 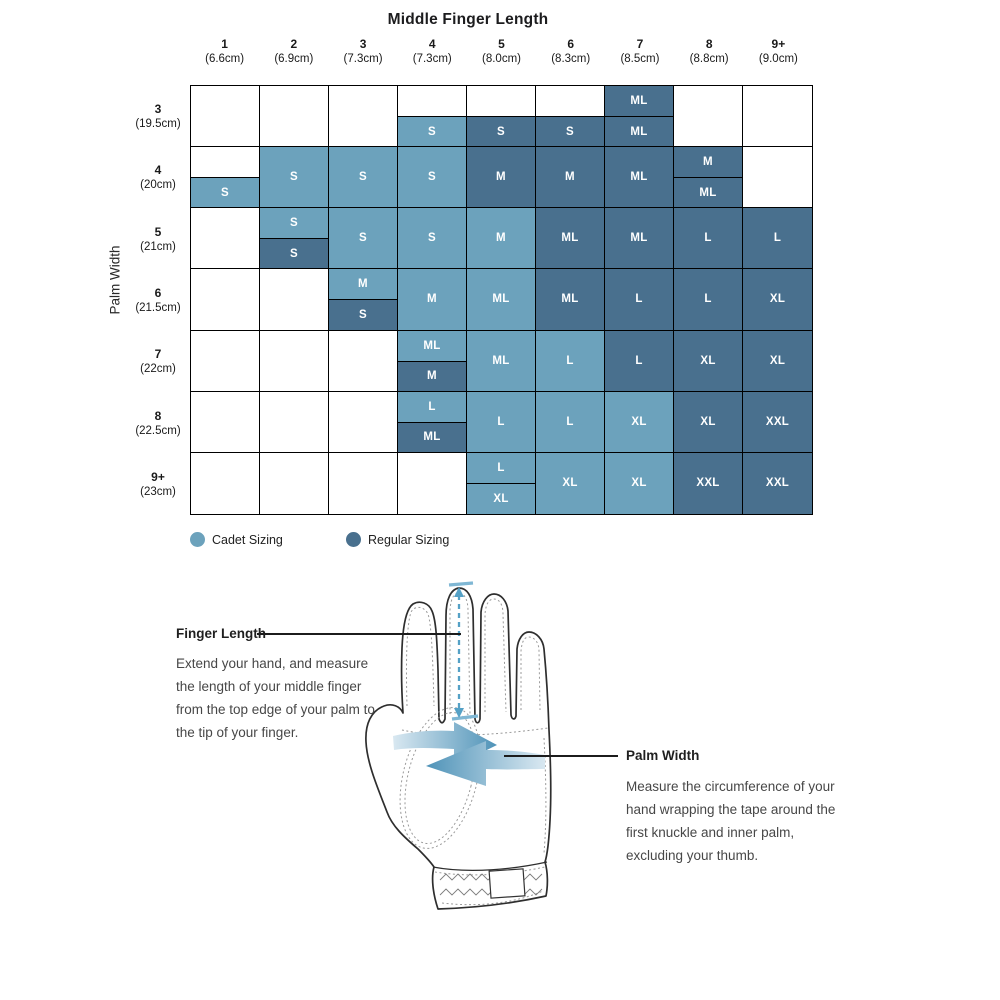 I want to click on legend-label: Cadet Sizing, so click(x=247, y=539).